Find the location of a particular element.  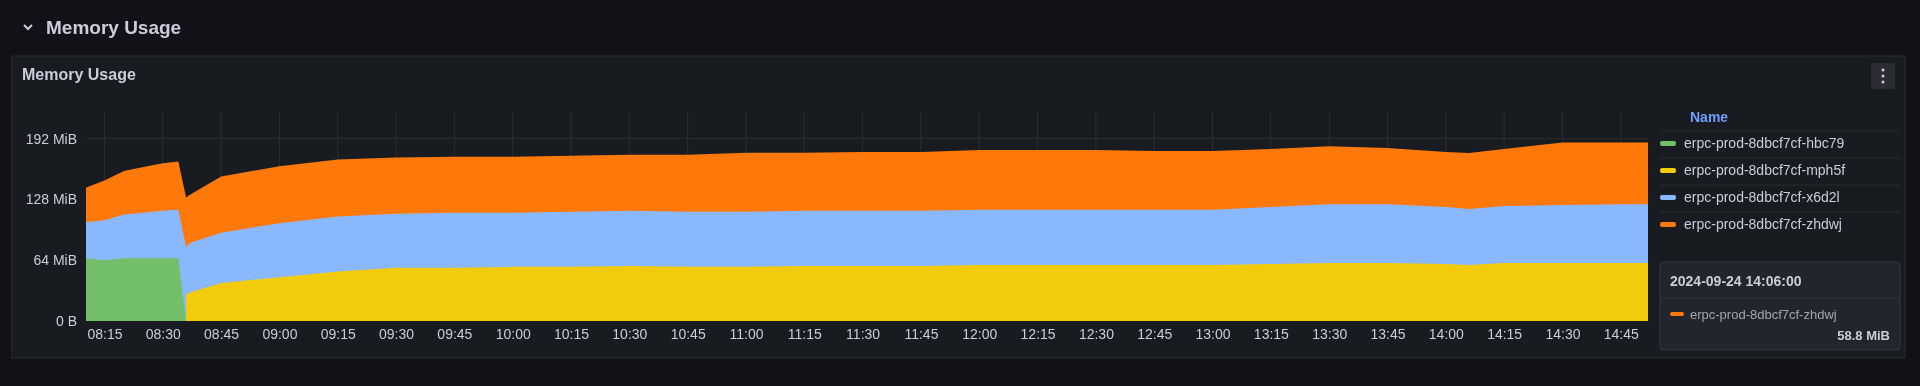

x-tick-label: 12:30 is located at coordinates (1096, 333).